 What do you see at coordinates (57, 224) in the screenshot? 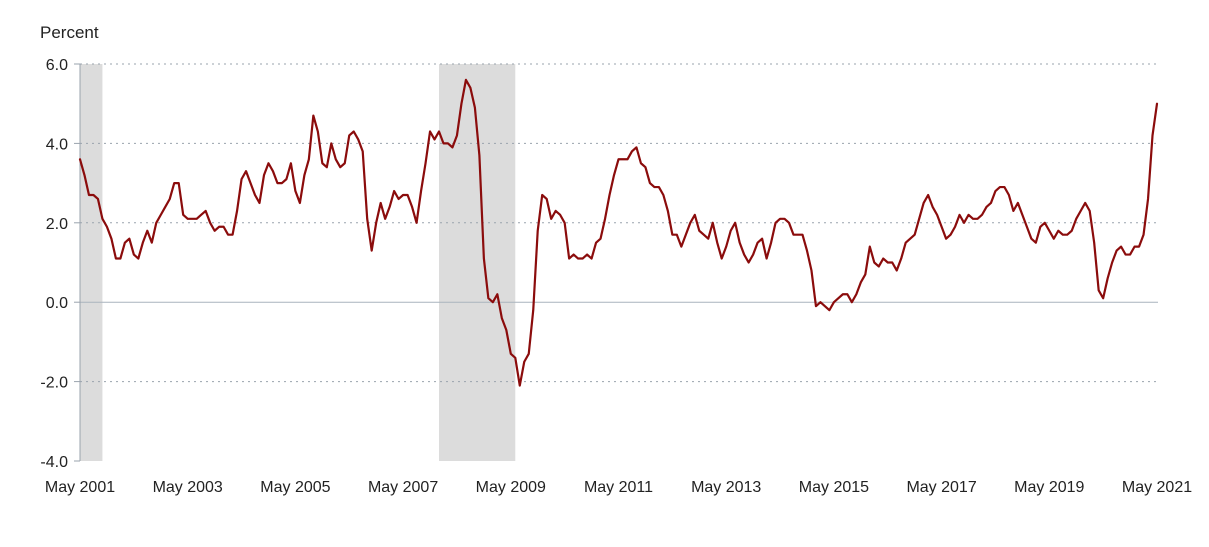
I see `y-tick-label: 2.0` at bounding box center [57, 224].